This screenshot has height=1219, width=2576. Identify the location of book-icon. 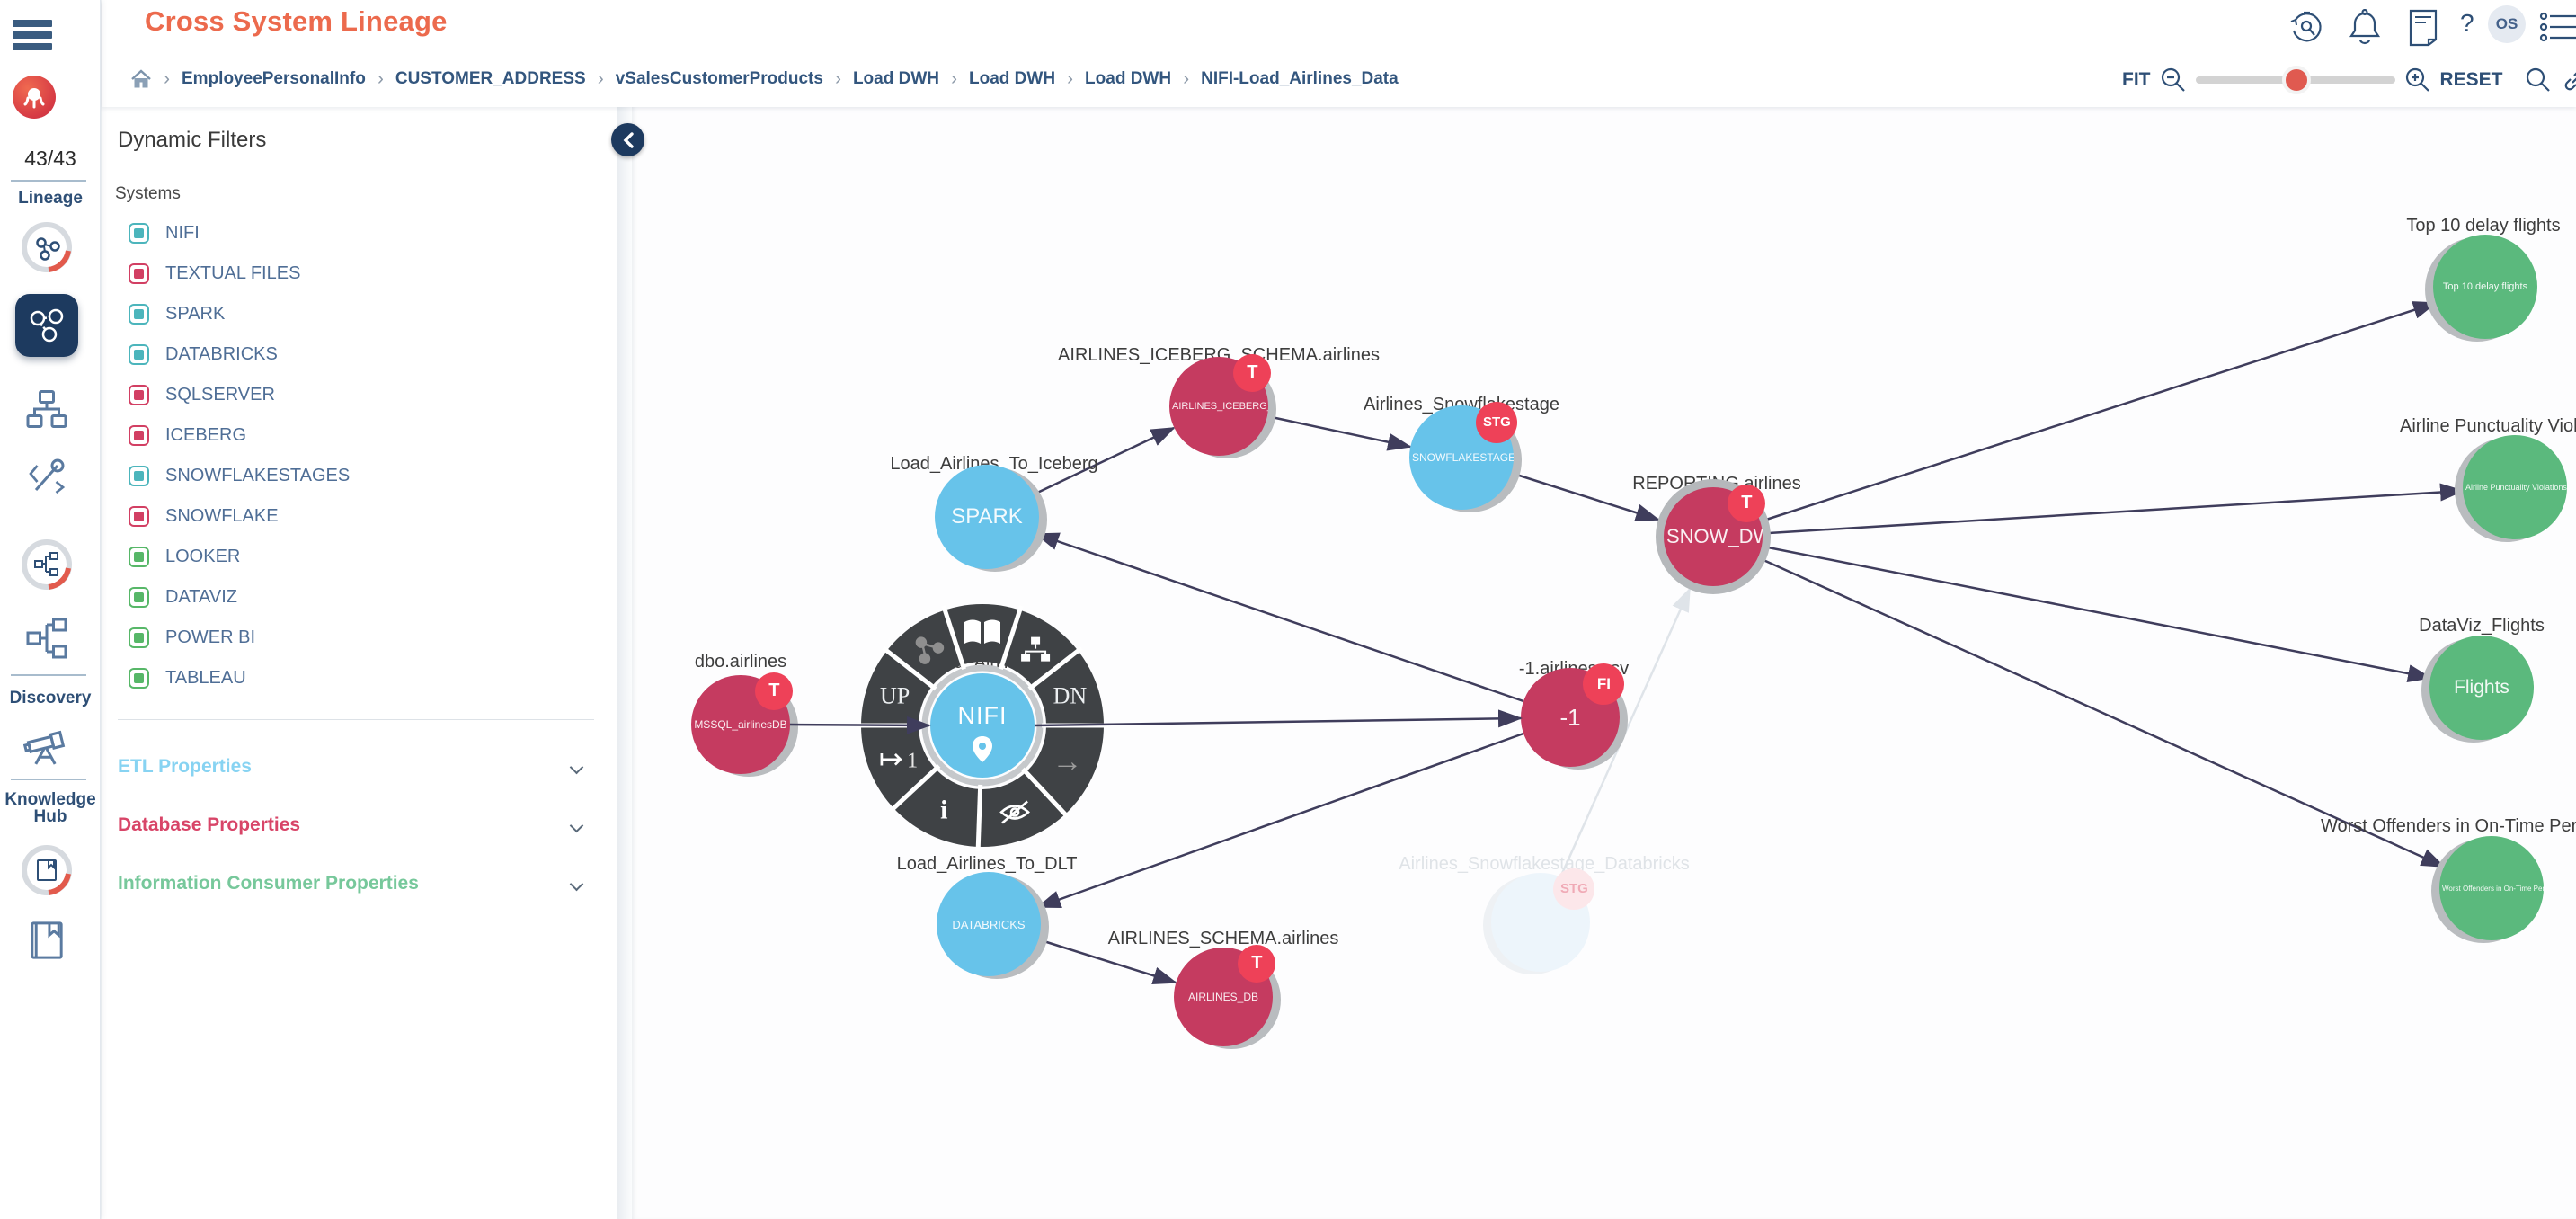
(47, 940).